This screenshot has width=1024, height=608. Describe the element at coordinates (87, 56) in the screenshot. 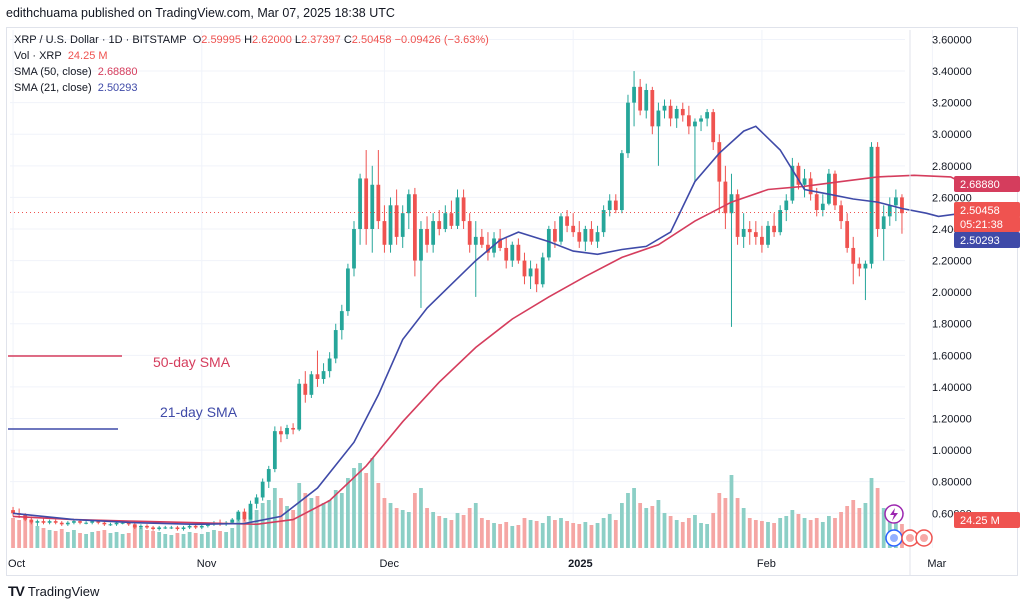

I see `legend-vol-value: 24.25 M` at that location.